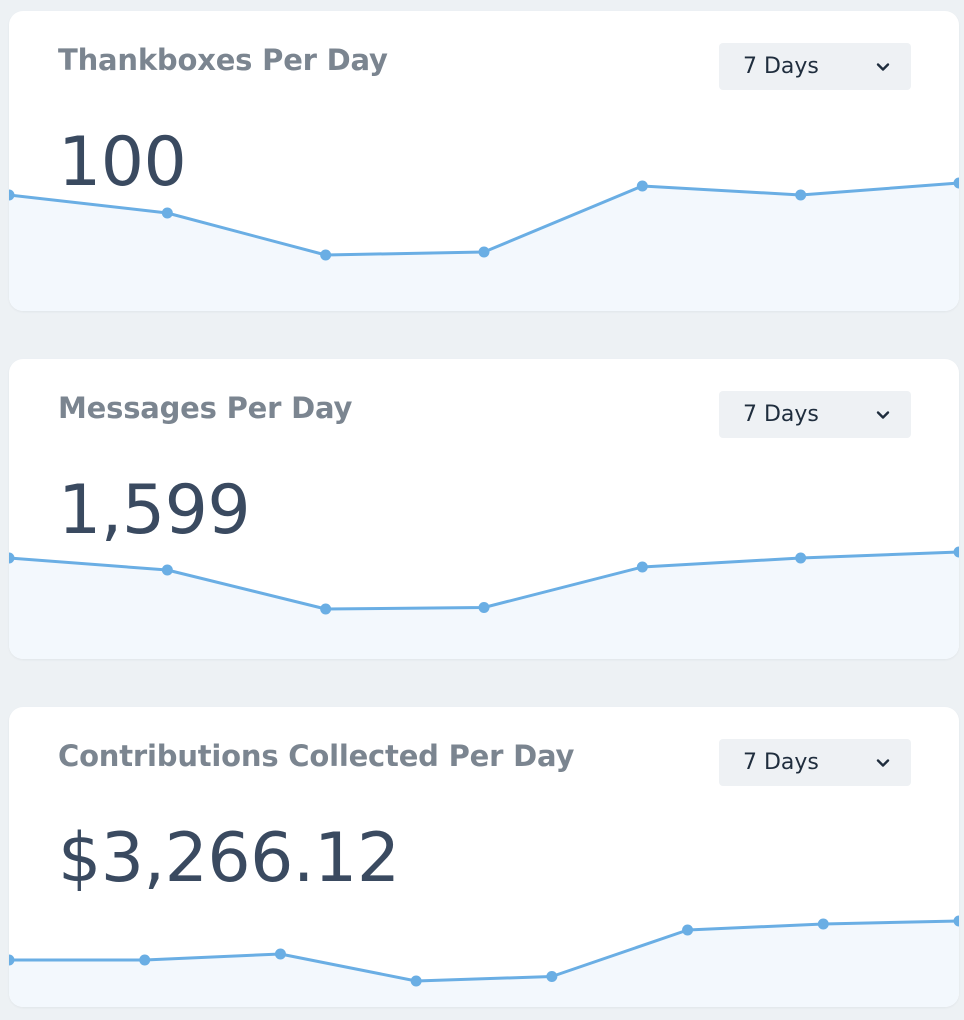 The height and width of the screenshot is (1020, 964). What do you see at coordinates (154, 510) in the screenshot?
I see `metric-value: 1,599` at bounding box center [154, 510].